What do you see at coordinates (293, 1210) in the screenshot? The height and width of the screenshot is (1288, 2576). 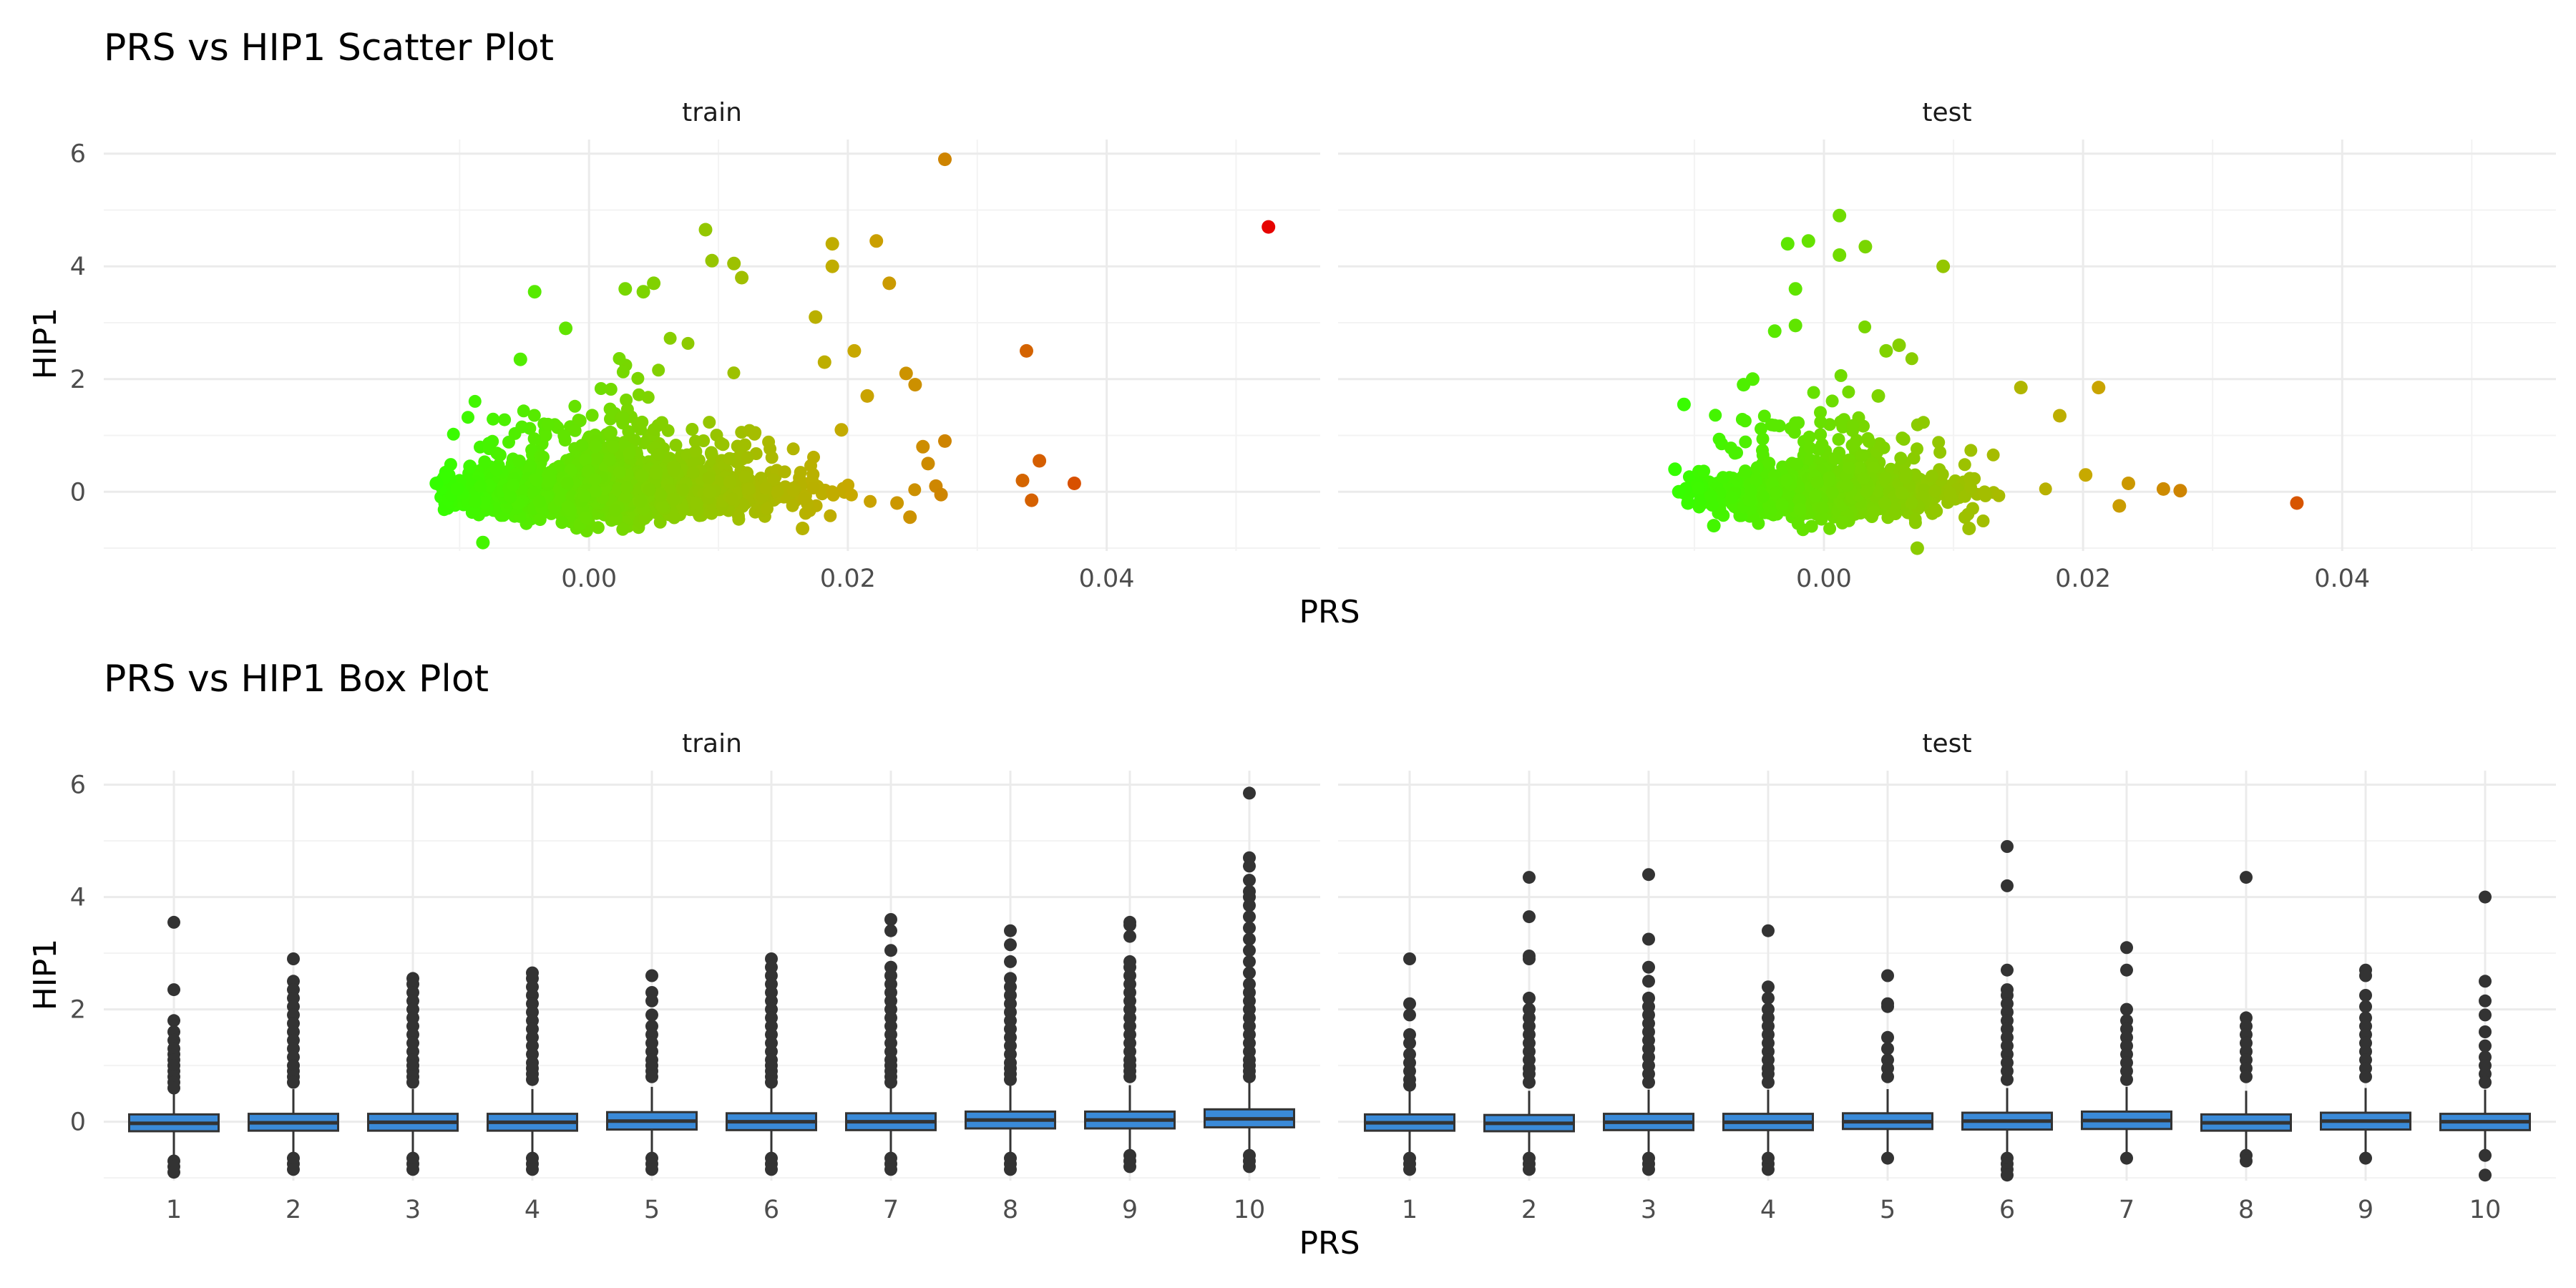 I see `x-tick-label: 2` at bounding box center [293, 1210].